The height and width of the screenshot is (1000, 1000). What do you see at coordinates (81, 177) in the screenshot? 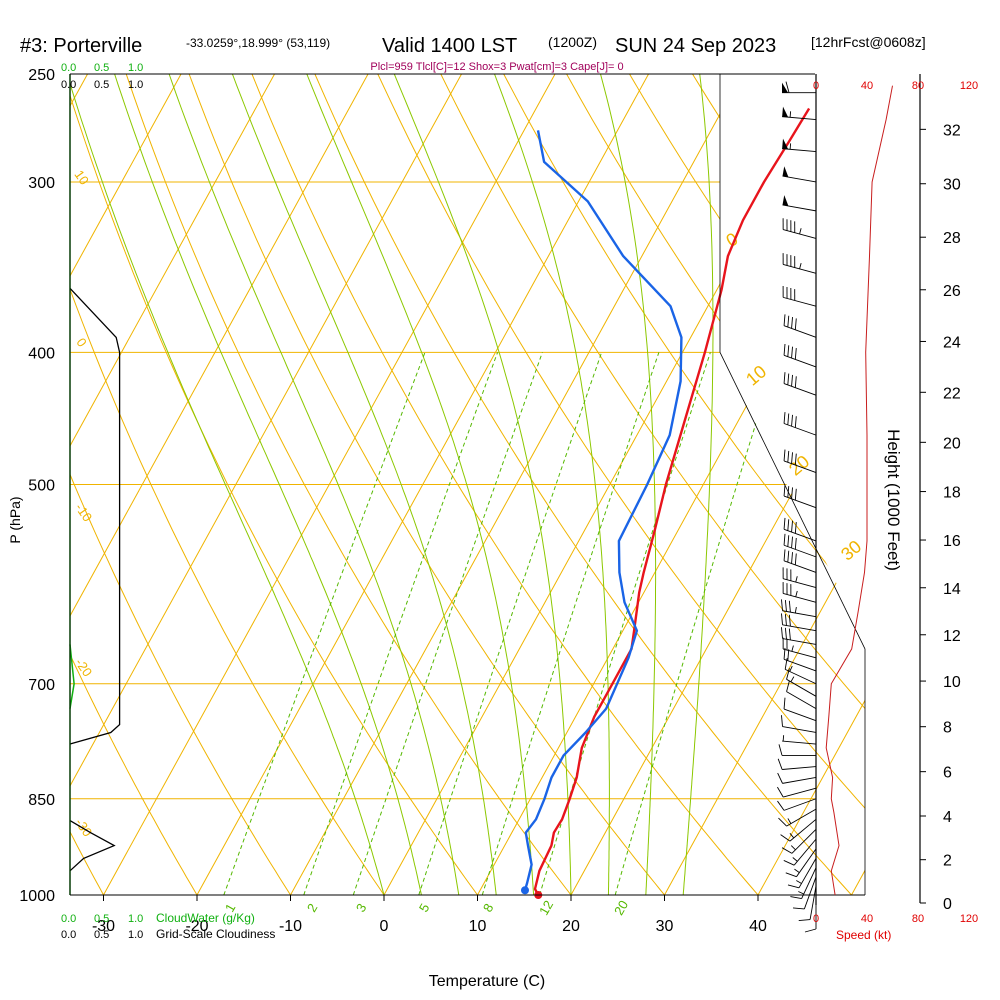
I see `adiabat-label: 10` at bounding box center [81, 177].